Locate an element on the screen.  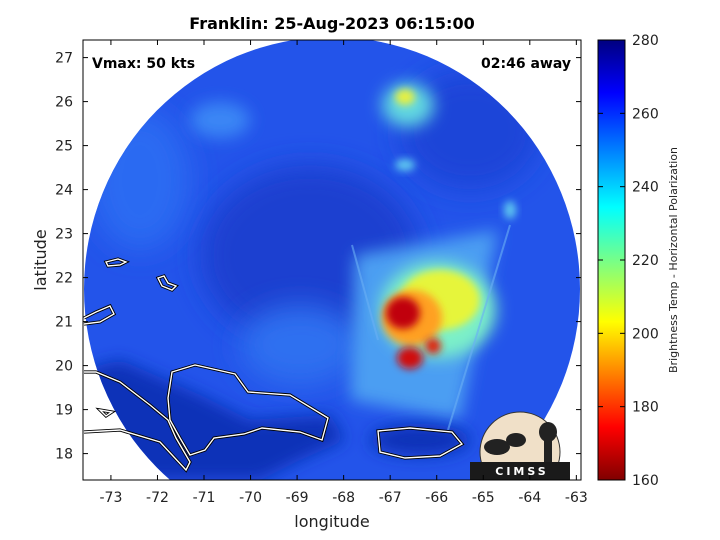
x-tick-label: -66 is located at coordinates (436, 498).